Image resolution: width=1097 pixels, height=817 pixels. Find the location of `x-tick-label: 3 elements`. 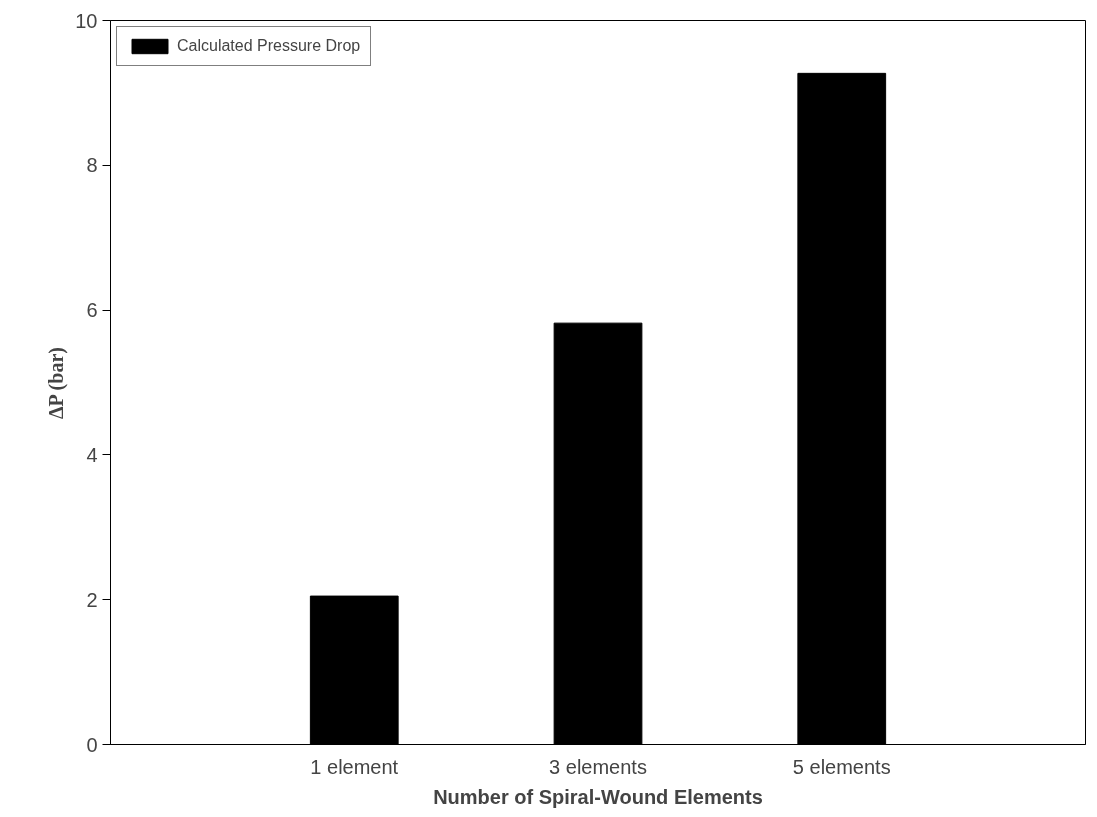

x-tick-label: 3 elements is located at coordinates (598, 766).